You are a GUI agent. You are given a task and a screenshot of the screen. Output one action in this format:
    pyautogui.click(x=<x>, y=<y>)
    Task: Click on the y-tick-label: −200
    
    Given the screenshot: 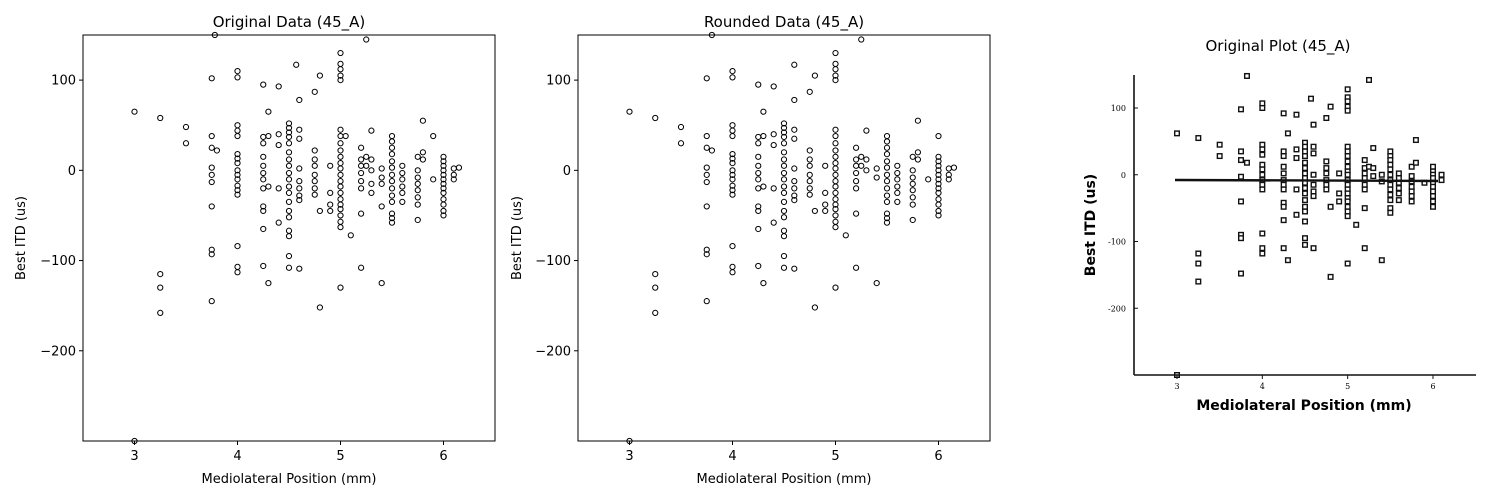 What is the action you would take?
    pyautogui.click(x=553, y=351)
    